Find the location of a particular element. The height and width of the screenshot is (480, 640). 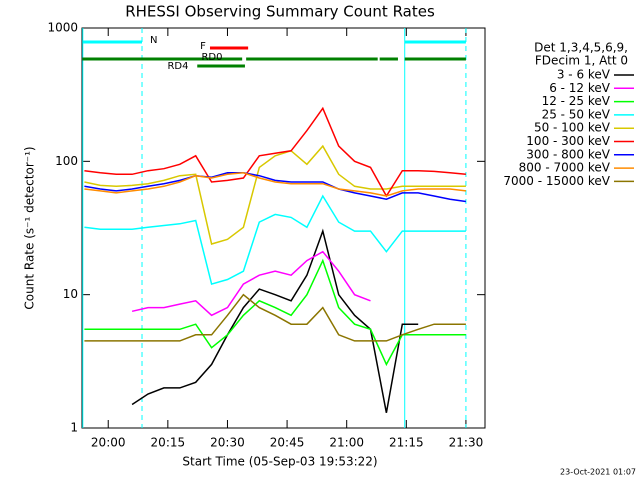

legend-label: 800 - 7000 keV is located at coordinates (565, 168).